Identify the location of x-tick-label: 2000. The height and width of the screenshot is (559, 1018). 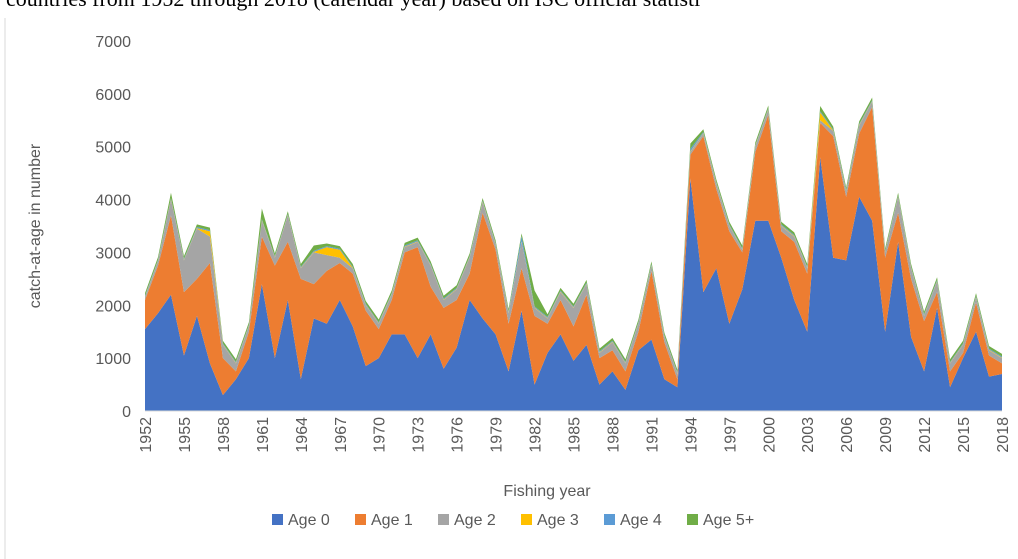
(769, 435).